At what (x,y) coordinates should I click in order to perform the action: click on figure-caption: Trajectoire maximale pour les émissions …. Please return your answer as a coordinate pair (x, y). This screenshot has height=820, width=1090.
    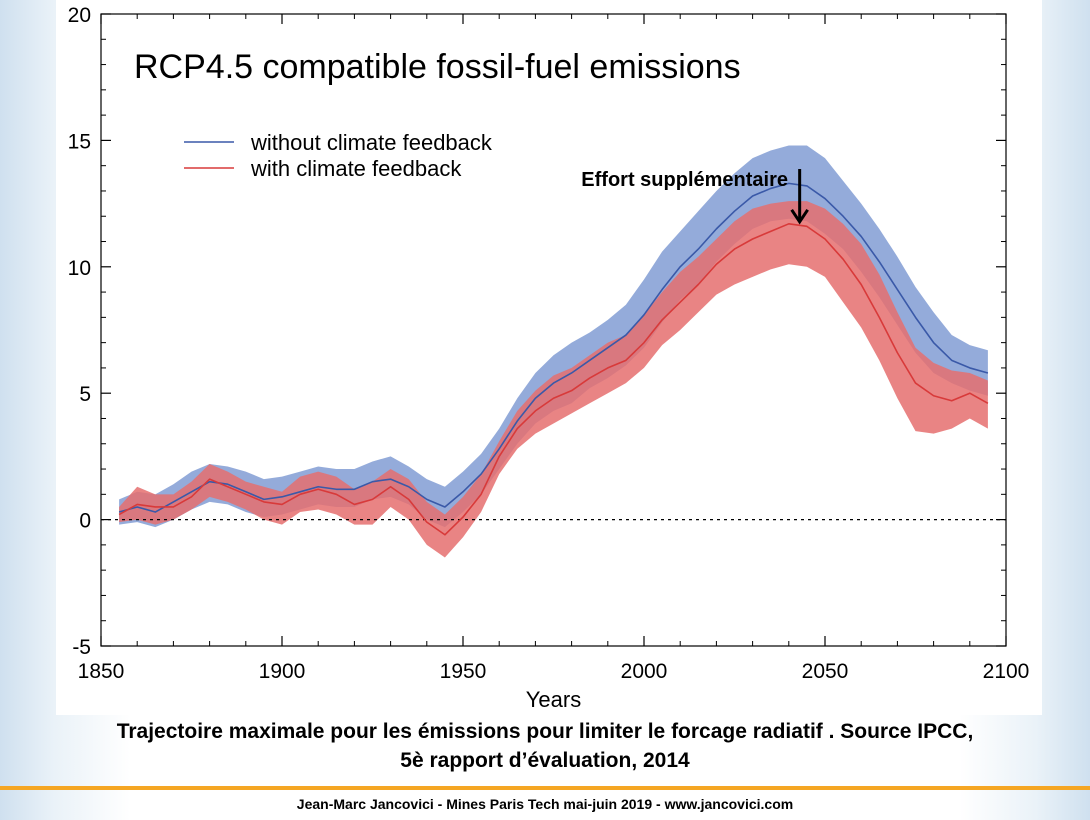
    Looking at the image, I should click on (545, 746).